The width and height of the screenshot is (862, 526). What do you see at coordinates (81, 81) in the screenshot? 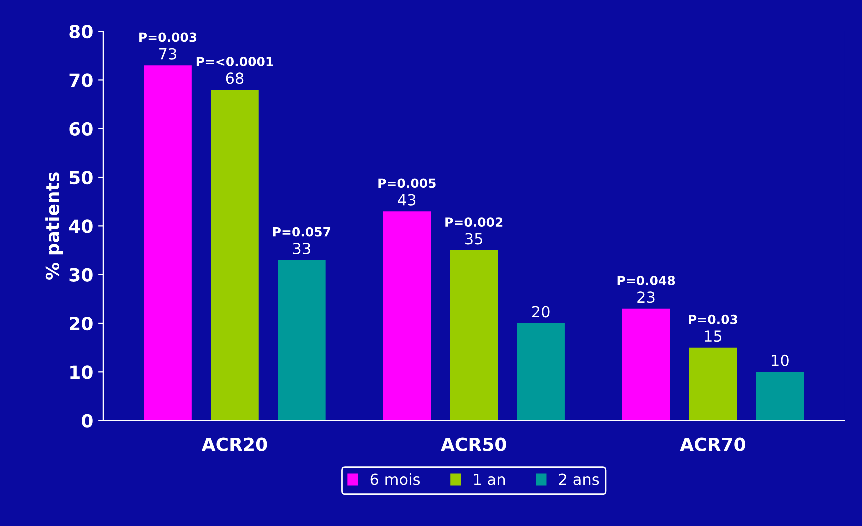
I see `y-tick-label: 70` at bounding box center [81, 81].